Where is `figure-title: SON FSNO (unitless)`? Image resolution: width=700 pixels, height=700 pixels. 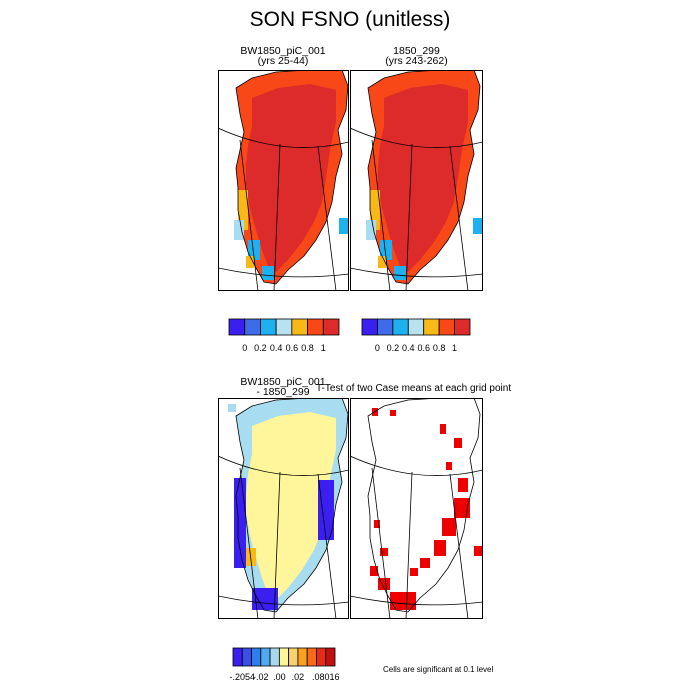 figure-title: SON FSNO (unitless) is located at coordinates (350, 19).